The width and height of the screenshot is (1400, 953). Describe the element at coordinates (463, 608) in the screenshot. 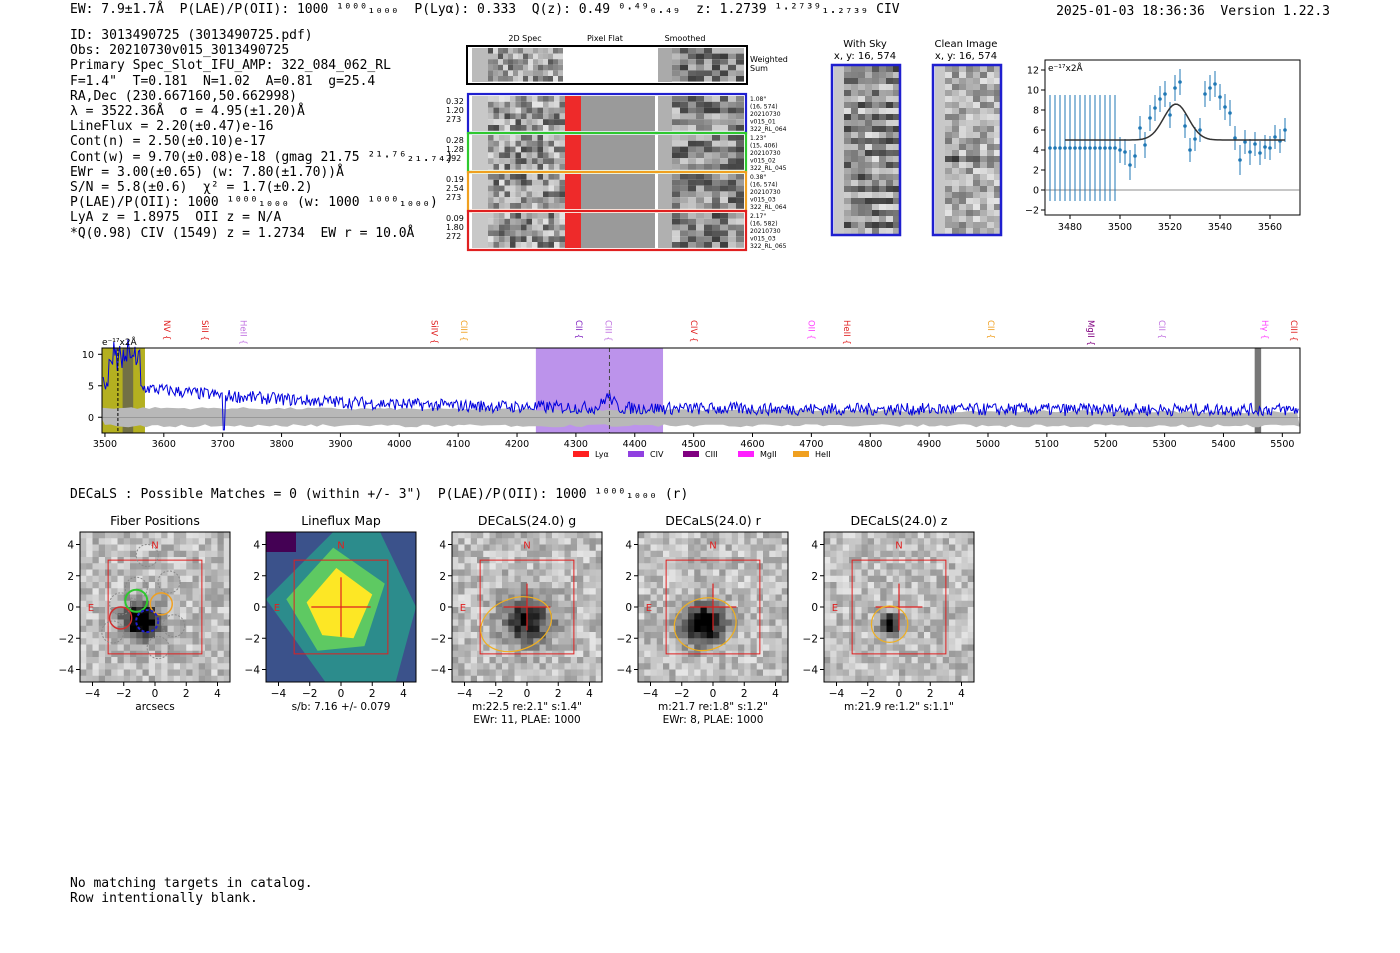

I see `compass-east: E` at that location.